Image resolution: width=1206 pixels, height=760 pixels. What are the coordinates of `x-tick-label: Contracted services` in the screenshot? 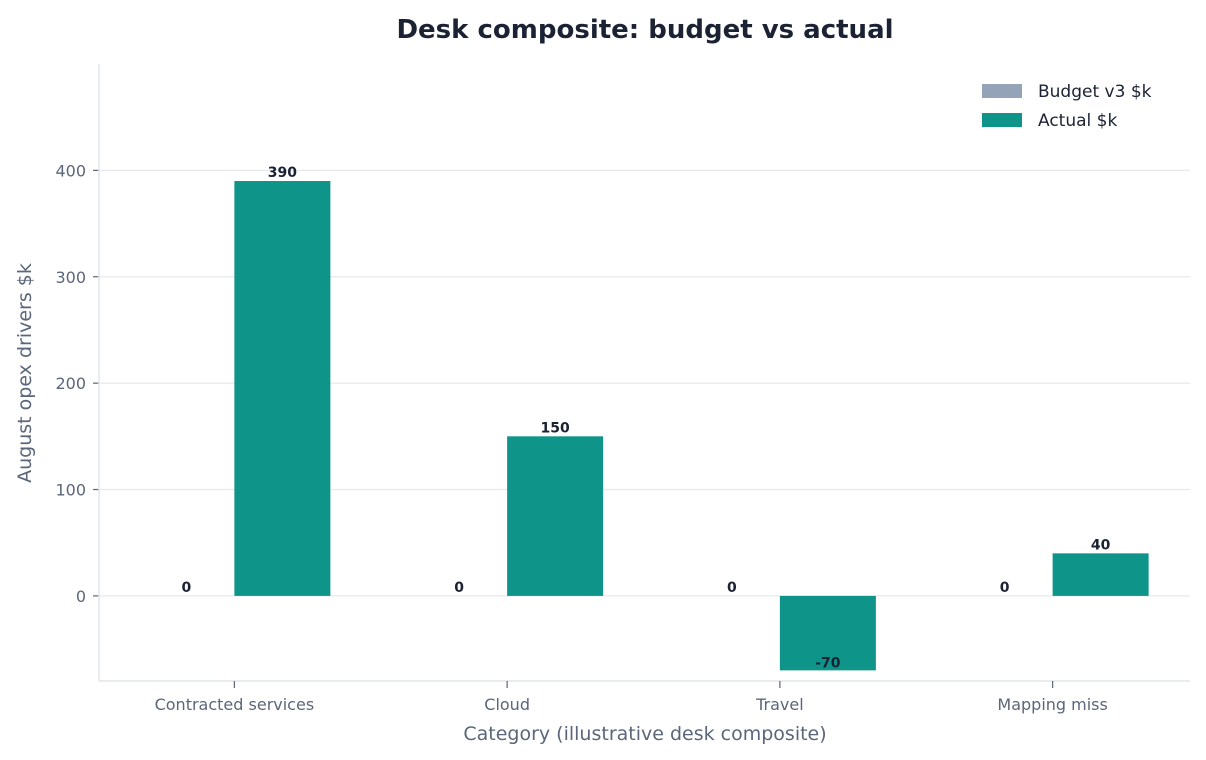 It's located at (235, 704).